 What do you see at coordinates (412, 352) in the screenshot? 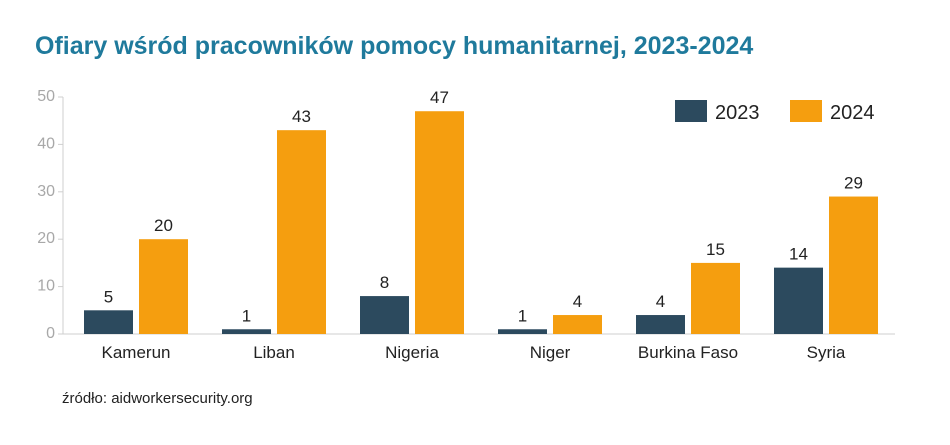
I see `category-label: Nigeria` at bounding box center [412, 352].